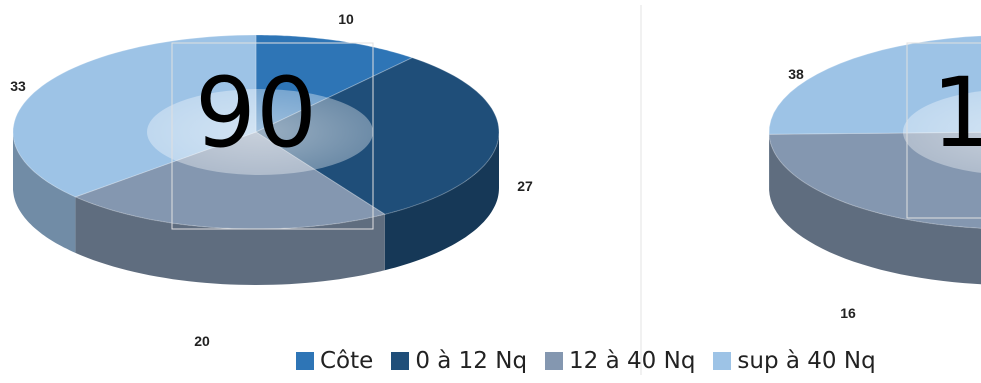 The image size is (981, 383). What do you see at coordinates (796, 74) in the screenshot?
I see `data-label-2-1: 38` at bounding box center [796, 74].